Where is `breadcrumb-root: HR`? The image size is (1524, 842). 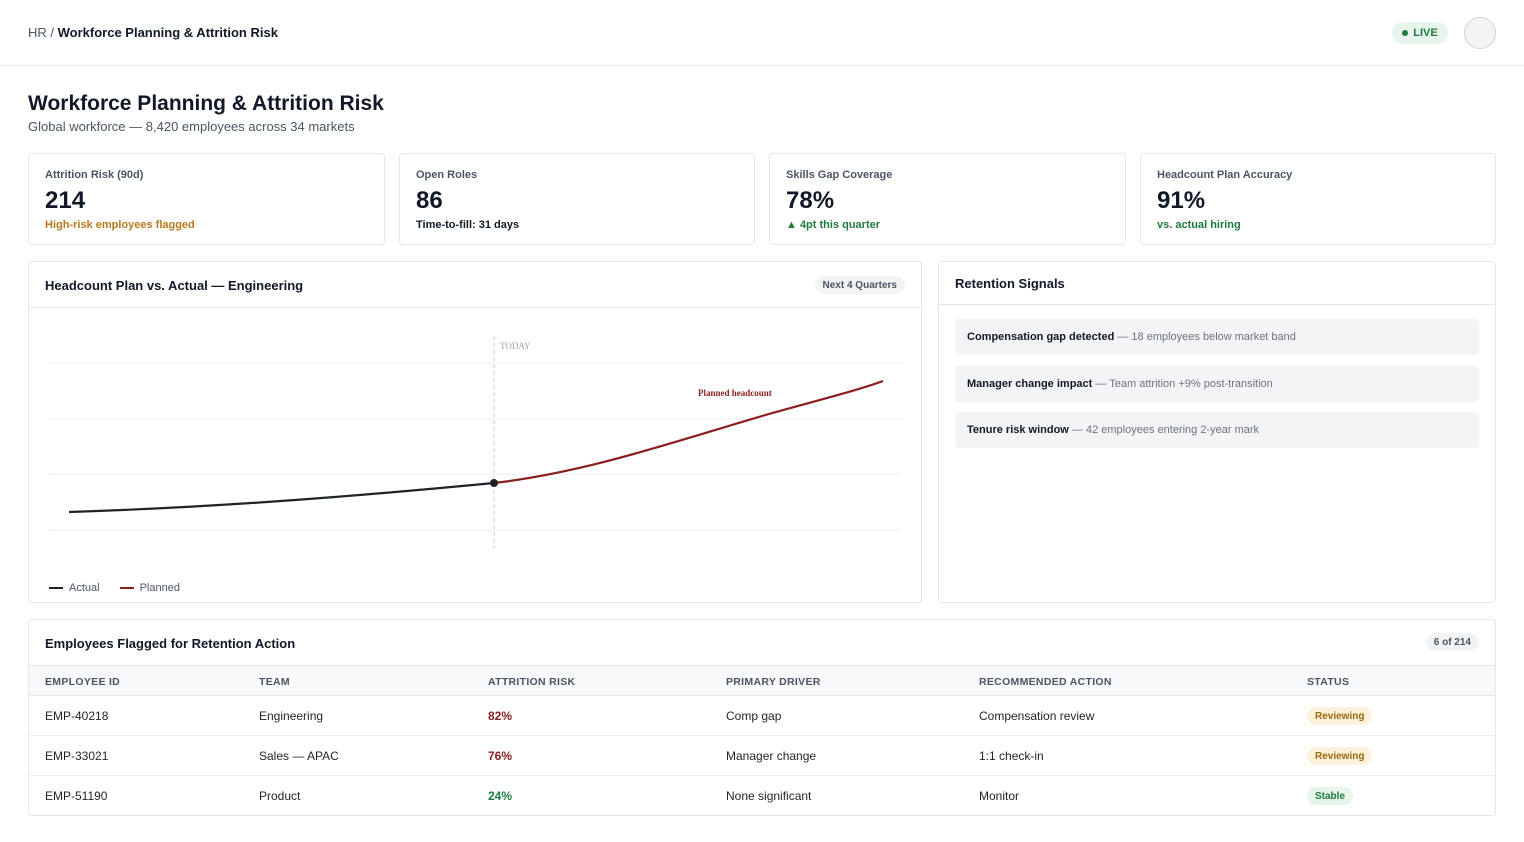 breadcrumb-root: HR is located at coordinates (37, 32).